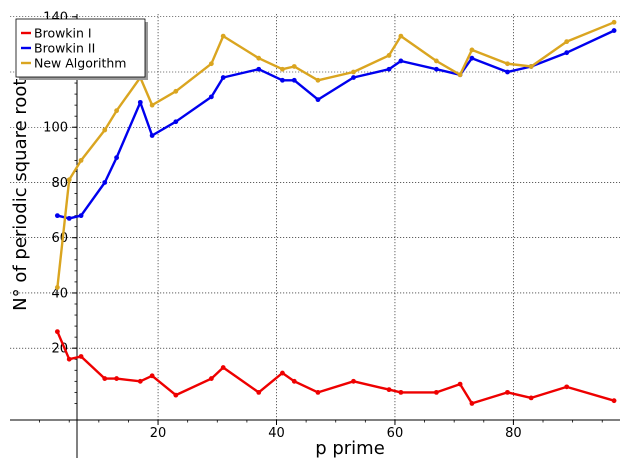  Describe the element at coordinates (350, 448) in the screenshot. I see `x-axis-label: p prime` at that location.